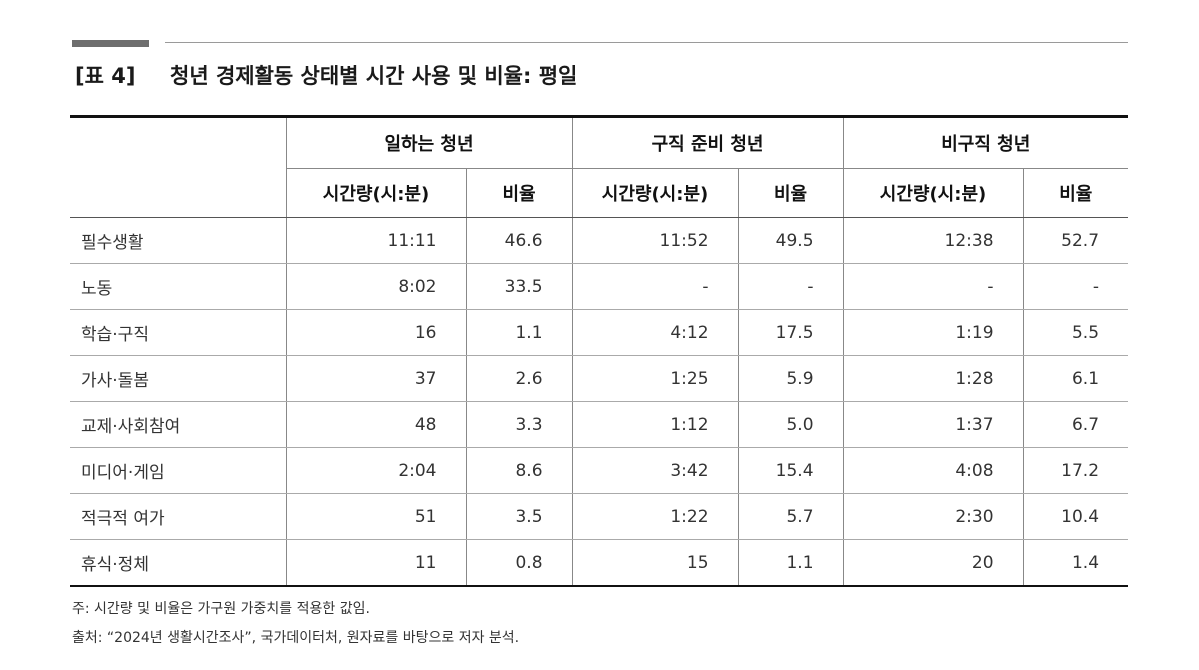 The width and height of the screenshot is (1199, 670). What do you see at coordinates (790, 378) in the screenshot?
I see `table-cell: 5.9` at bounding box center [790, 378].